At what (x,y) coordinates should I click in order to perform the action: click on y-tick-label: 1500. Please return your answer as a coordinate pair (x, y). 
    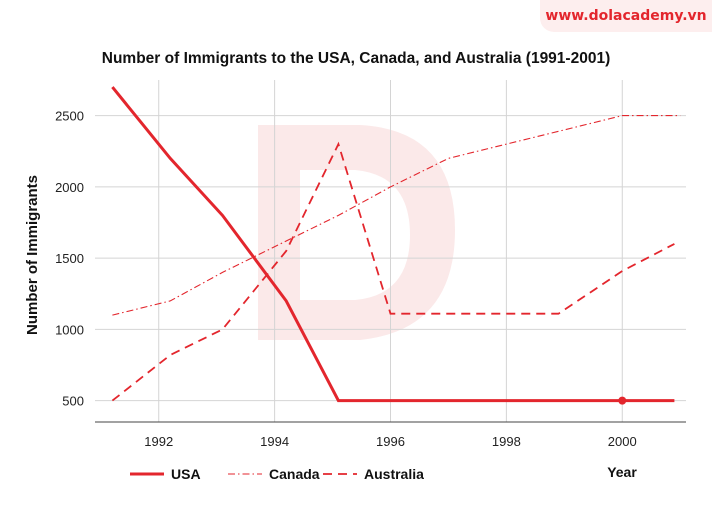
    Looking at the image, I should click on (69, 258).